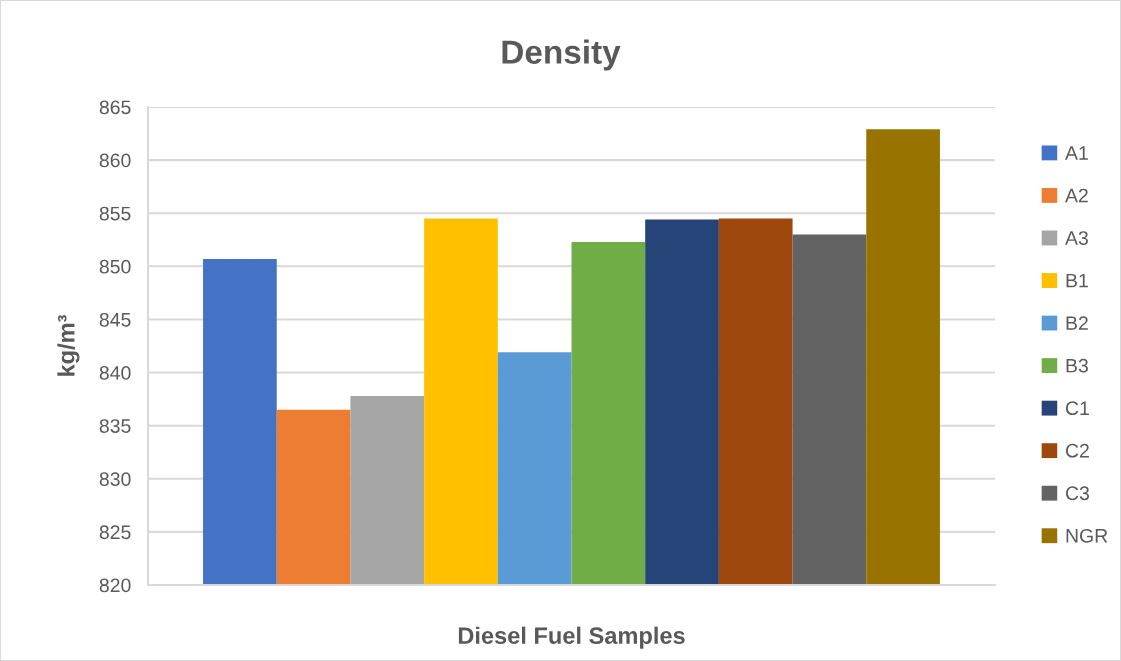 This screenshot has height=661, width=1121. What do you see at coordinates (115, 107) in the screenshot?
I see `y-tick-label: 865` at bounding box center [115, 107].